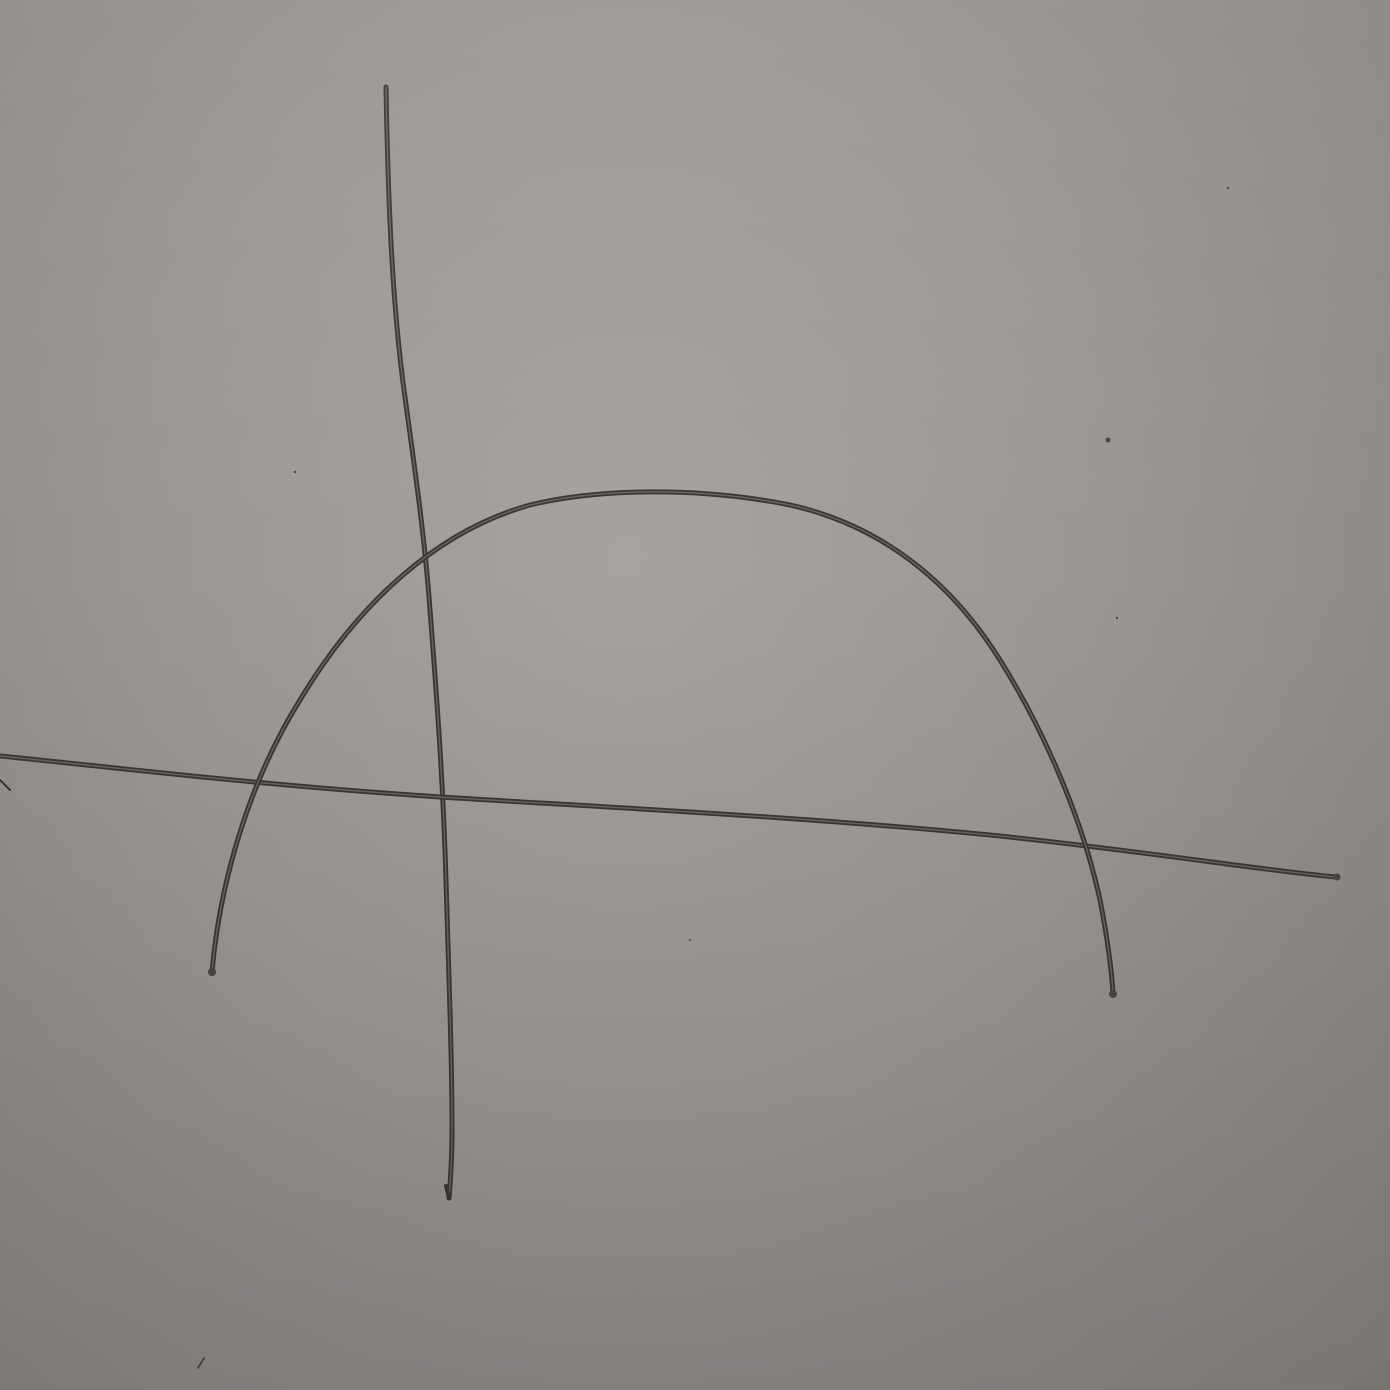 The width and height of the screenshot is (1390, 1390). I want to click on vertical-axis-stroke, so click(419, 642).